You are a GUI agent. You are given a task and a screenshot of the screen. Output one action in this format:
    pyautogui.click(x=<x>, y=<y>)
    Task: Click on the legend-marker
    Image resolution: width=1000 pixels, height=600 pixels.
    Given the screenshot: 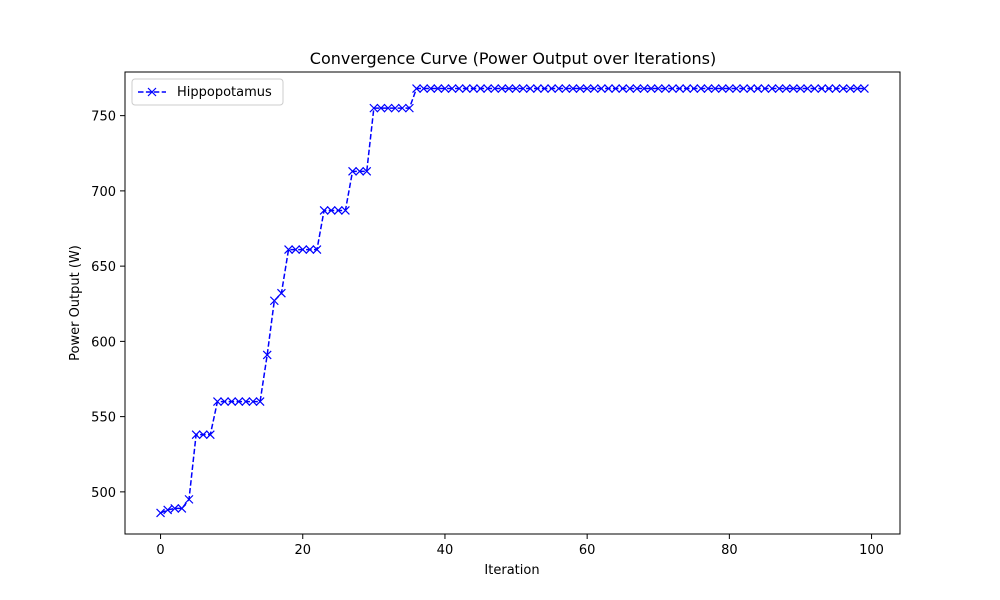 What is the action you would take?
    pyautogui.click(x=152, y=92)
    